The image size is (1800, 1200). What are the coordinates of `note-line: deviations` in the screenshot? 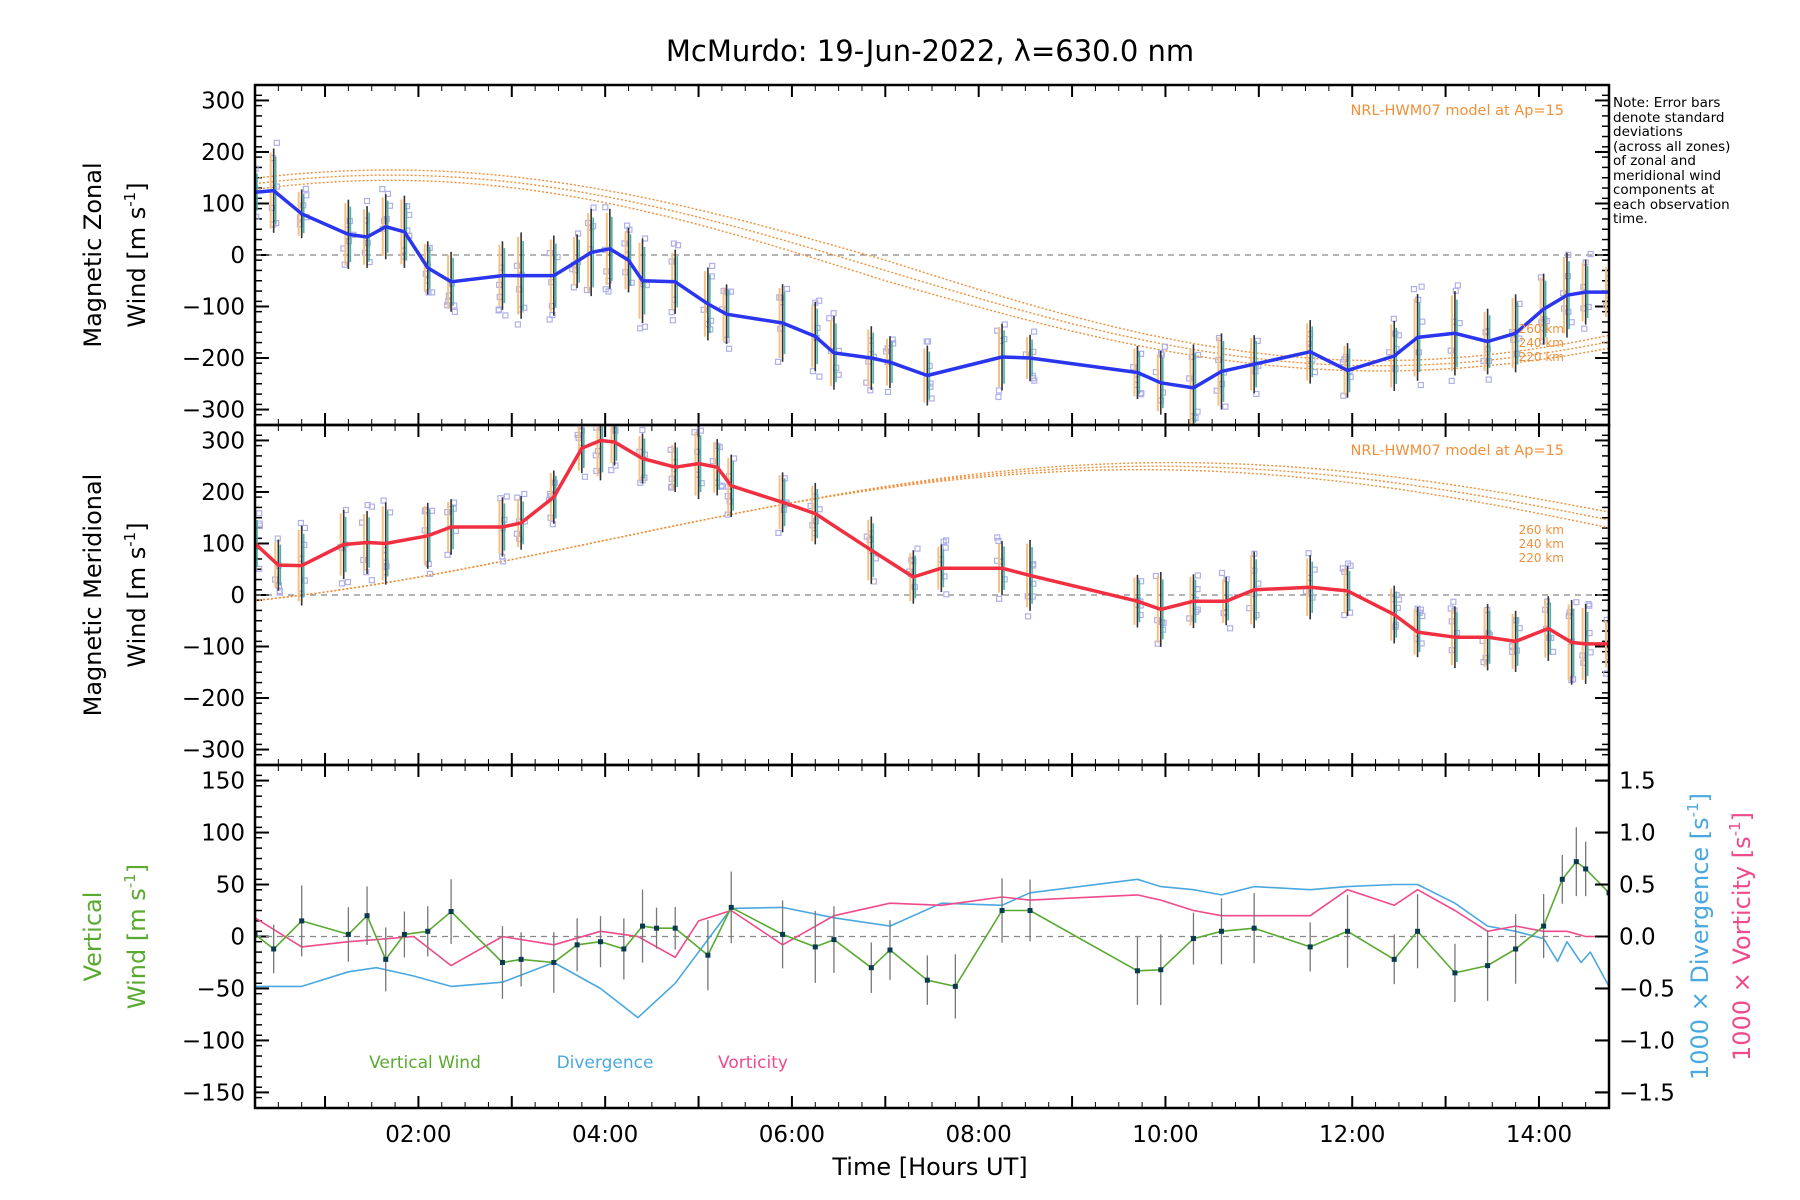 It's located at (1648, 132).